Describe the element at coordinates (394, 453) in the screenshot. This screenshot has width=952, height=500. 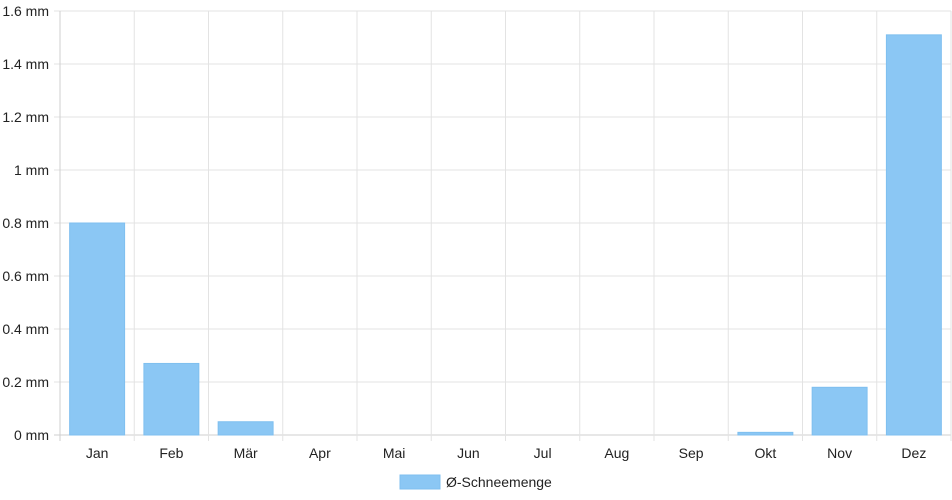
I see `x-tick-label: Mai` at that location.